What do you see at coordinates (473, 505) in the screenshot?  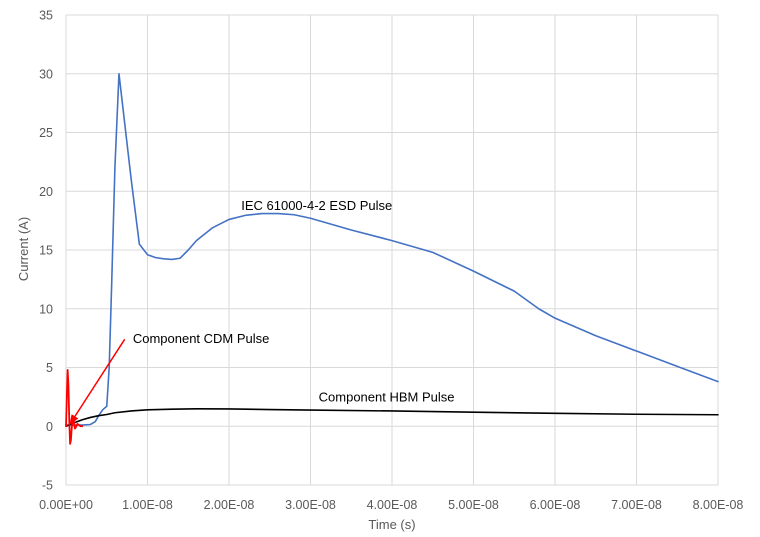 I see `x-tick-label: 5.00E-08` at bounding box center [473, 505].